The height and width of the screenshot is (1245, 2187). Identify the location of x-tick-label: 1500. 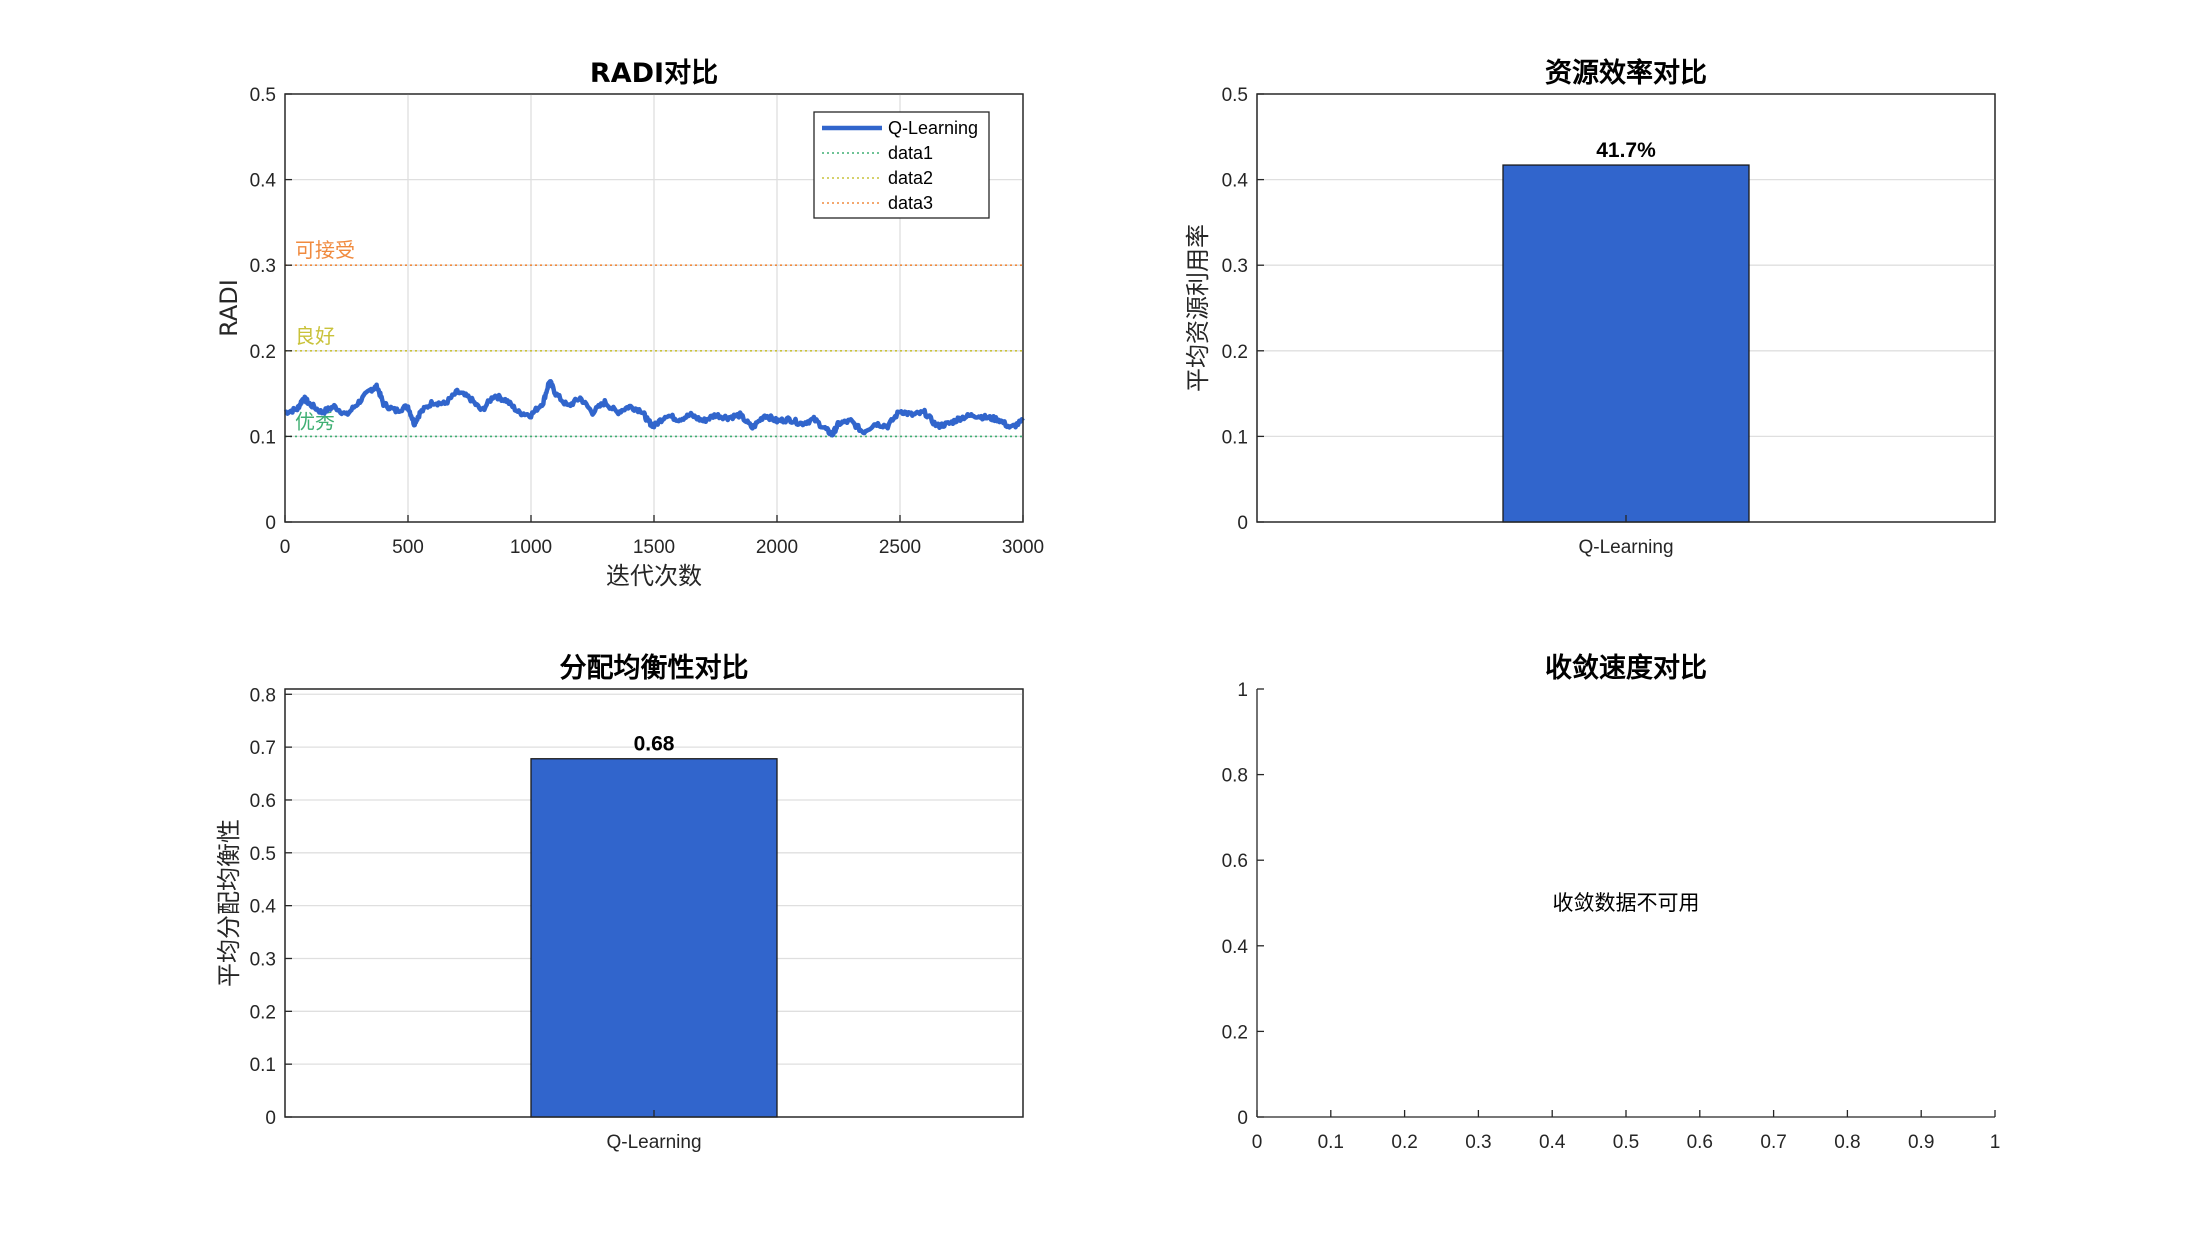
(654, 547).